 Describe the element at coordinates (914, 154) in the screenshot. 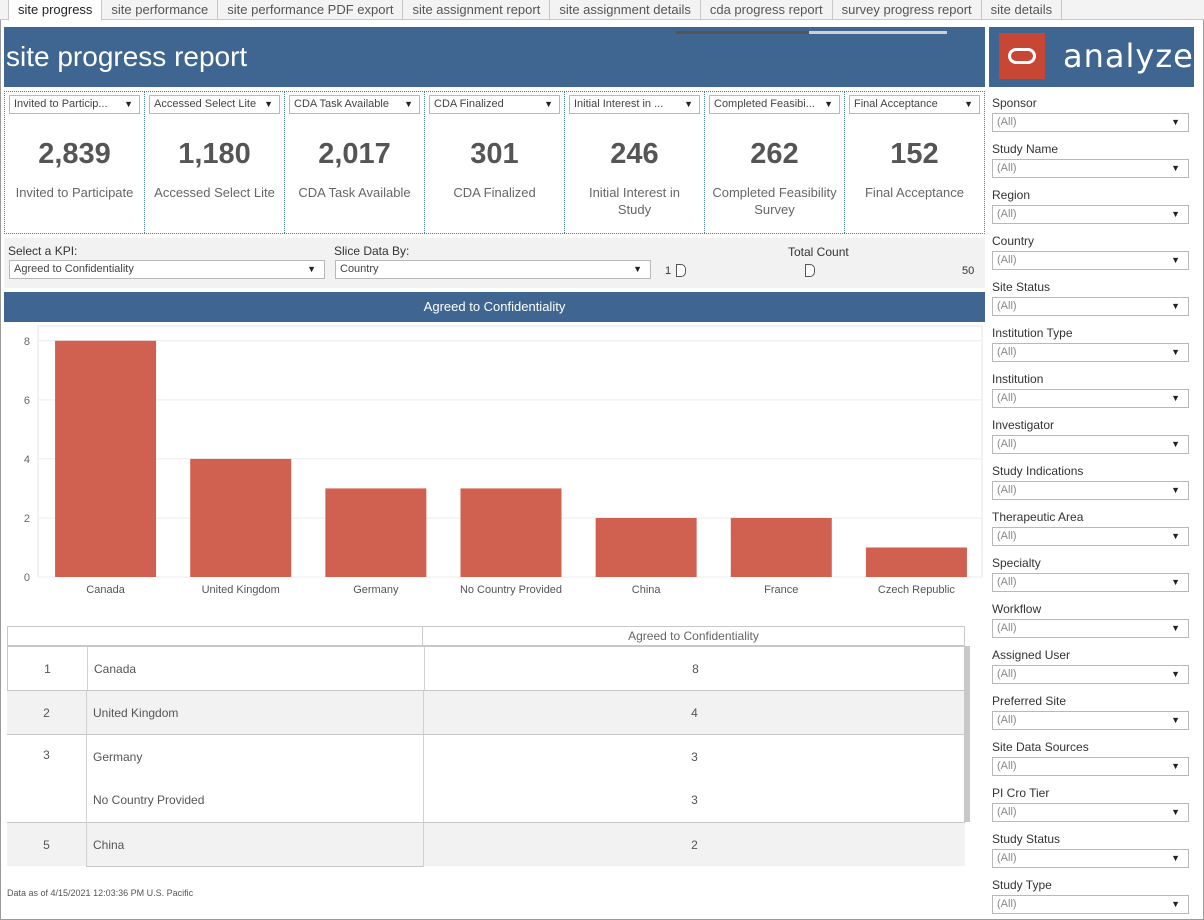

I see `kpi-value: 152` at that location.